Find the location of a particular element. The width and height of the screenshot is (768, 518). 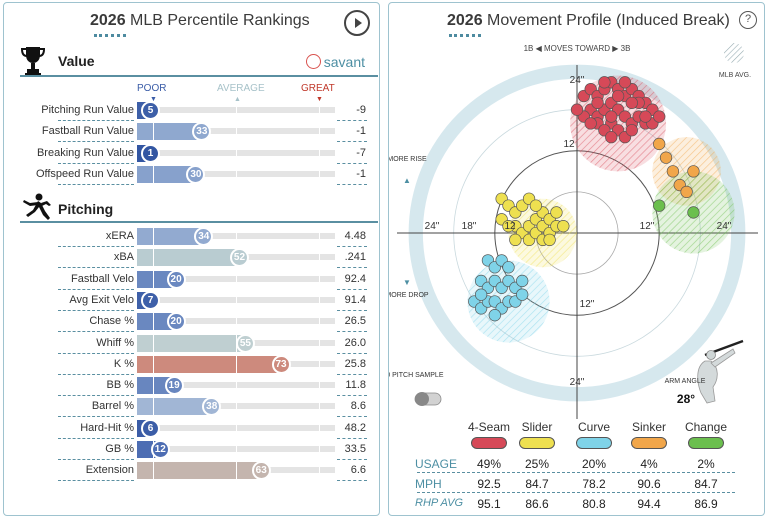

percentile-row: Extension 63 6.6 is located at coordinates (191, 471).